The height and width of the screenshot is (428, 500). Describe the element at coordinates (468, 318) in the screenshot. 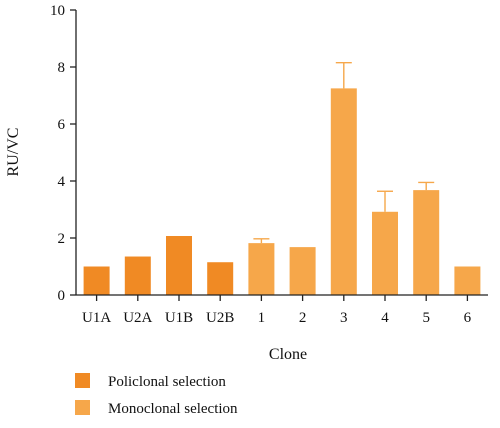

I see `x-tick-label: 6` at that location.